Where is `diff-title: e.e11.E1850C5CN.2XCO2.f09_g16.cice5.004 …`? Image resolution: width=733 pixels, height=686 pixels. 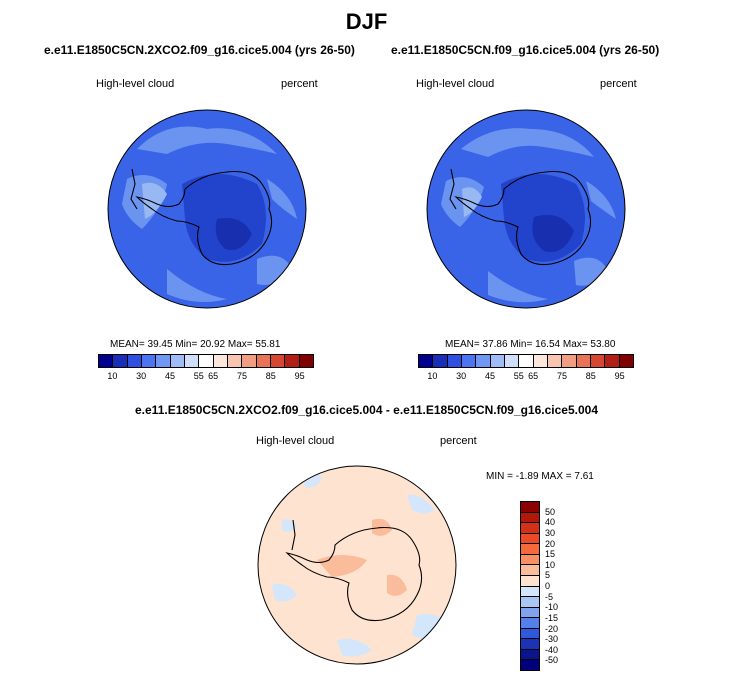
diff-title: e.e11.E1850C5CN.2XCO2.f09_g16.cice5.004 … is located at coordinates (366, 410).